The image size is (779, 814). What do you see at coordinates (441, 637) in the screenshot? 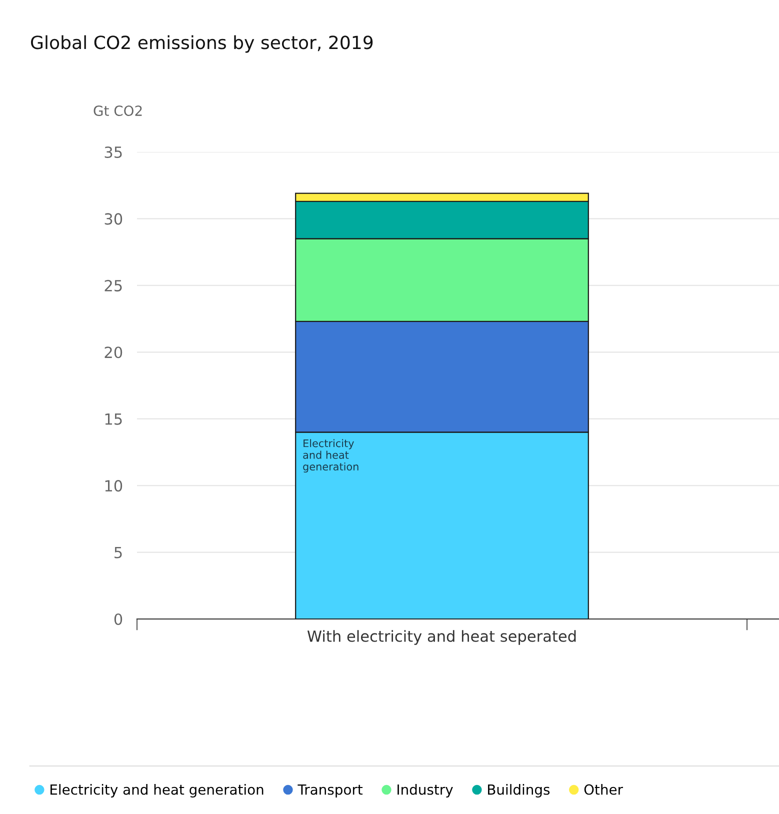
I see `x-tick-label: With electricity and heat seperated` at bounding box center [441, 637].